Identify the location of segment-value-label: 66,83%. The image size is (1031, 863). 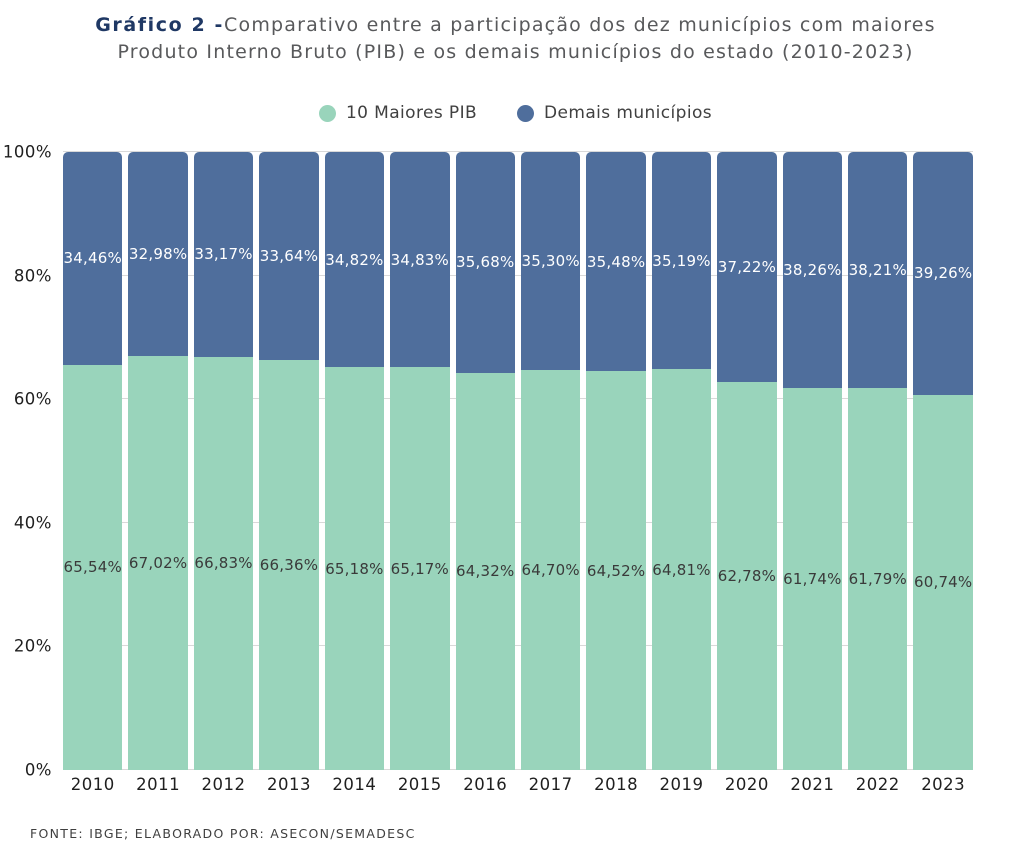
(223, 563).